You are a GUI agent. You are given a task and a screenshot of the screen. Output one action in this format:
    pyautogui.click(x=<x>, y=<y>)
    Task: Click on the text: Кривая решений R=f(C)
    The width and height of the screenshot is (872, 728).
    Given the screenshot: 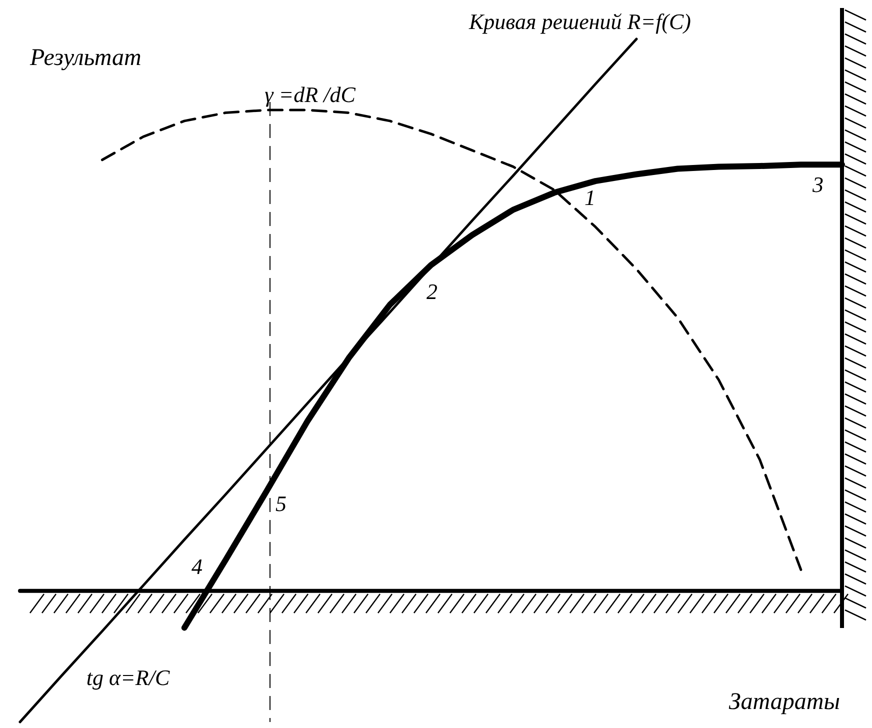 What is the action you would take?
    pyautogui.click(x=580, y=21)
    